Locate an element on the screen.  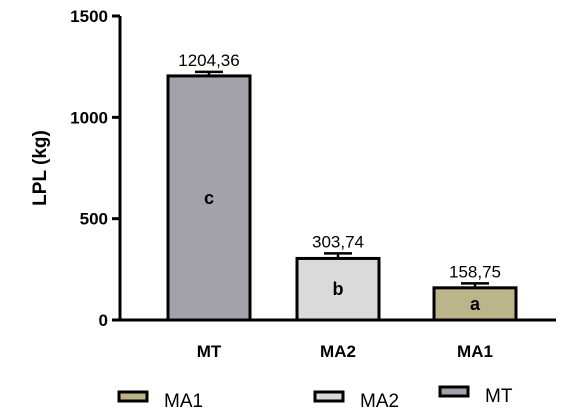
data-label: 303,74 is located at coordinates (338, 241).